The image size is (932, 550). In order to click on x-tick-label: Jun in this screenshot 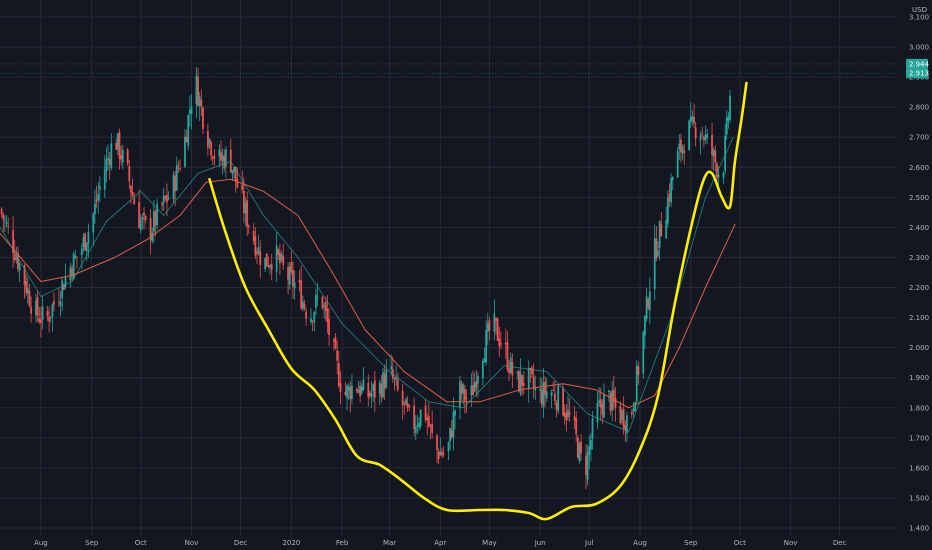, I will do `click(540, 543)`.